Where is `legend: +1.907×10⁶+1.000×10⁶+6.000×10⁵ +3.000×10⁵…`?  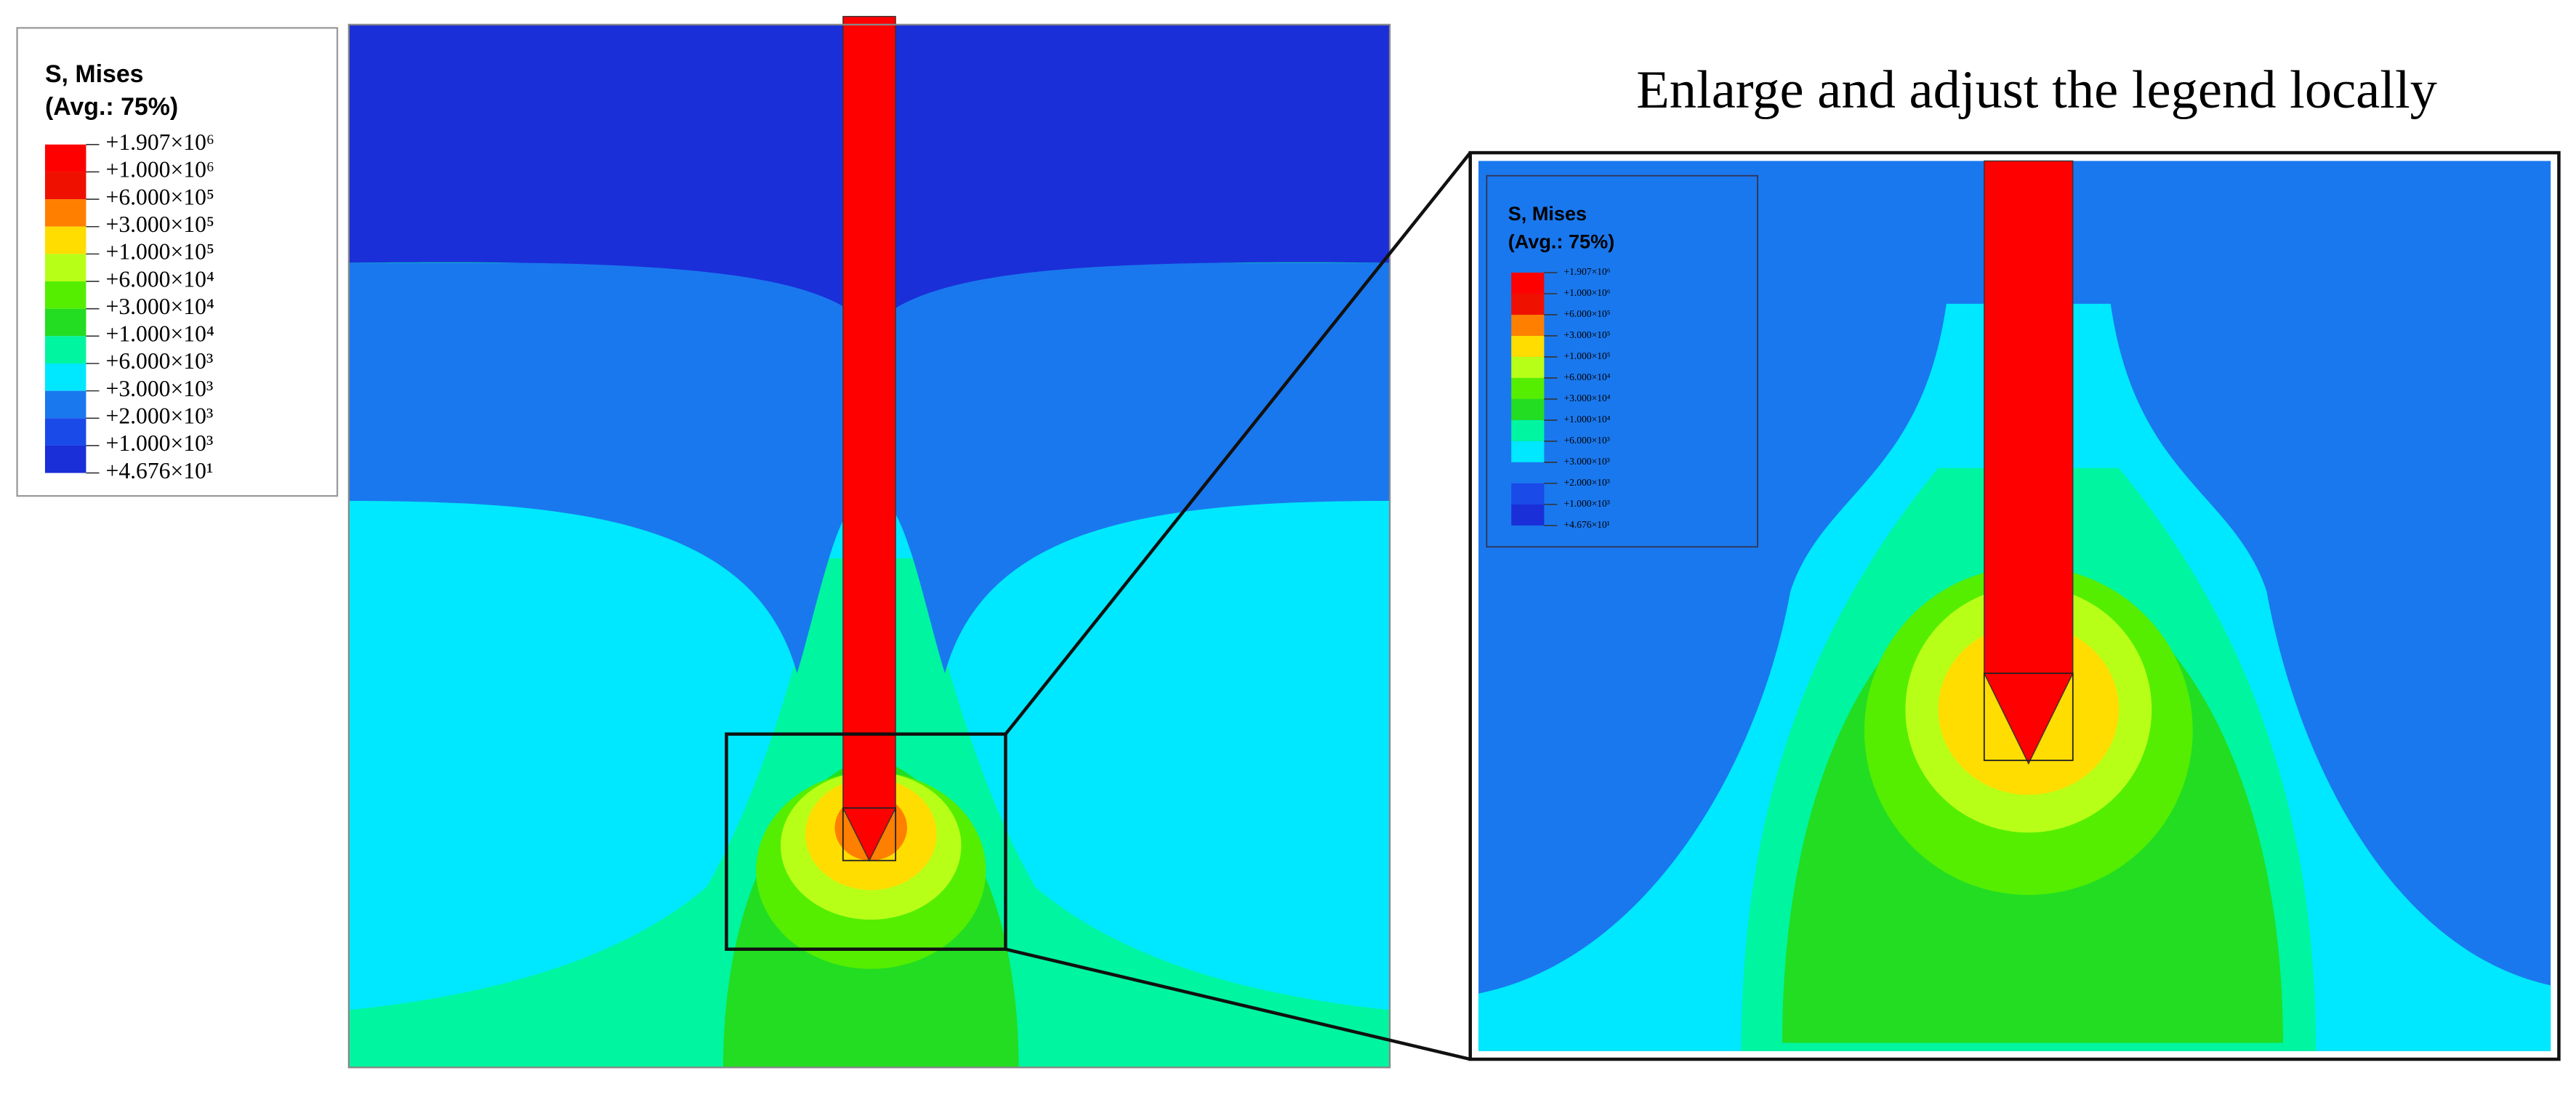 legend: +1.907×10⁶+1.000×10⁶+6.000×10⁵ +3.000×10⁵… is located at coordinates (129, 306).